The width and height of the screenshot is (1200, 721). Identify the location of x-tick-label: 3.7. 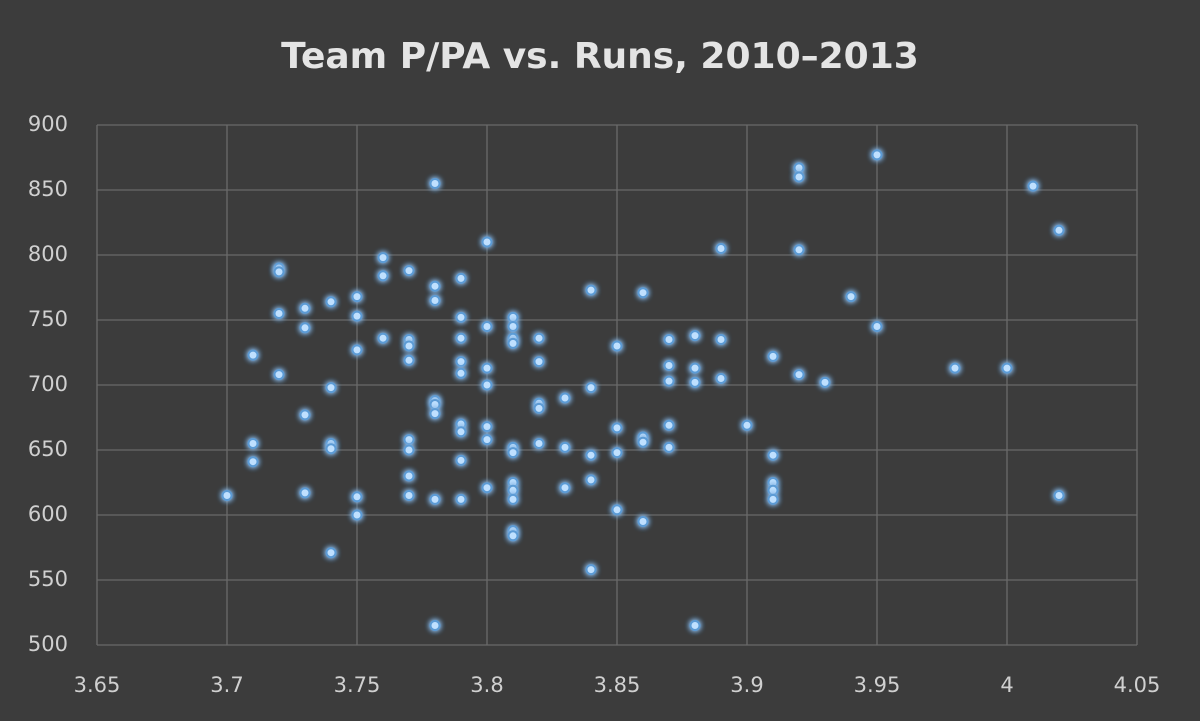
(226, 685).